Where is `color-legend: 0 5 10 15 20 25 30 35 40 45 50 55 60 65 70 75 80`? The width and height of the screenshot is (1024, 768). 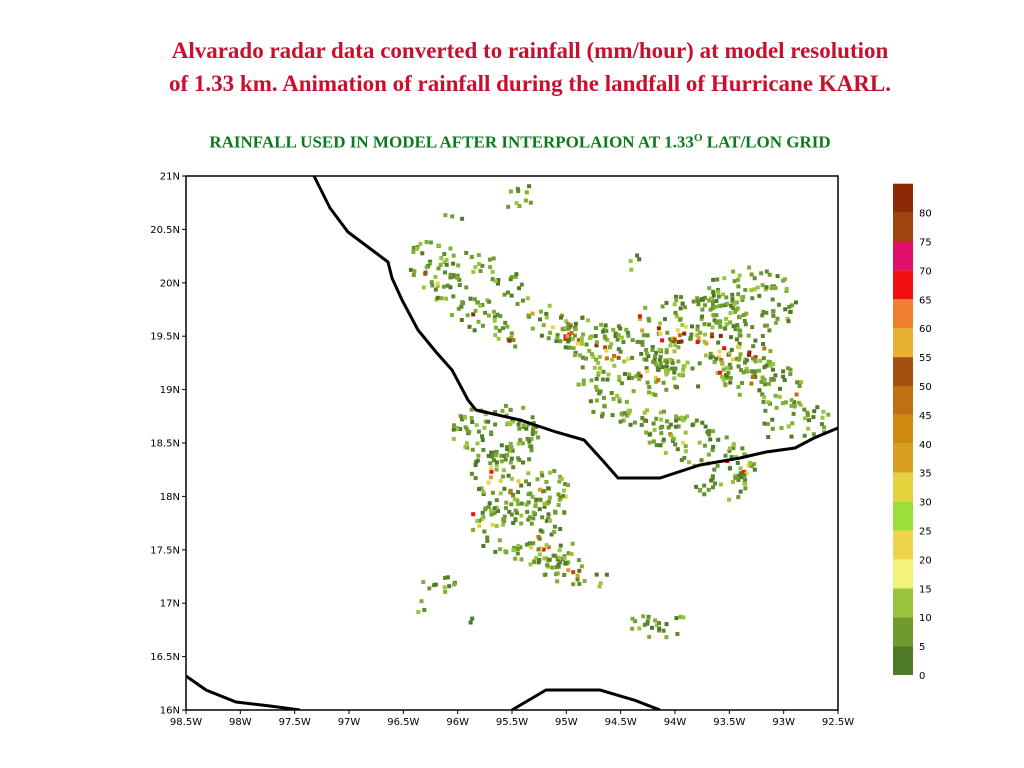 color-legend: 0 5 10 15 20 25 30 35 40 45 50 55 60 65 70 75 80 is located at coordinates (912, 432).